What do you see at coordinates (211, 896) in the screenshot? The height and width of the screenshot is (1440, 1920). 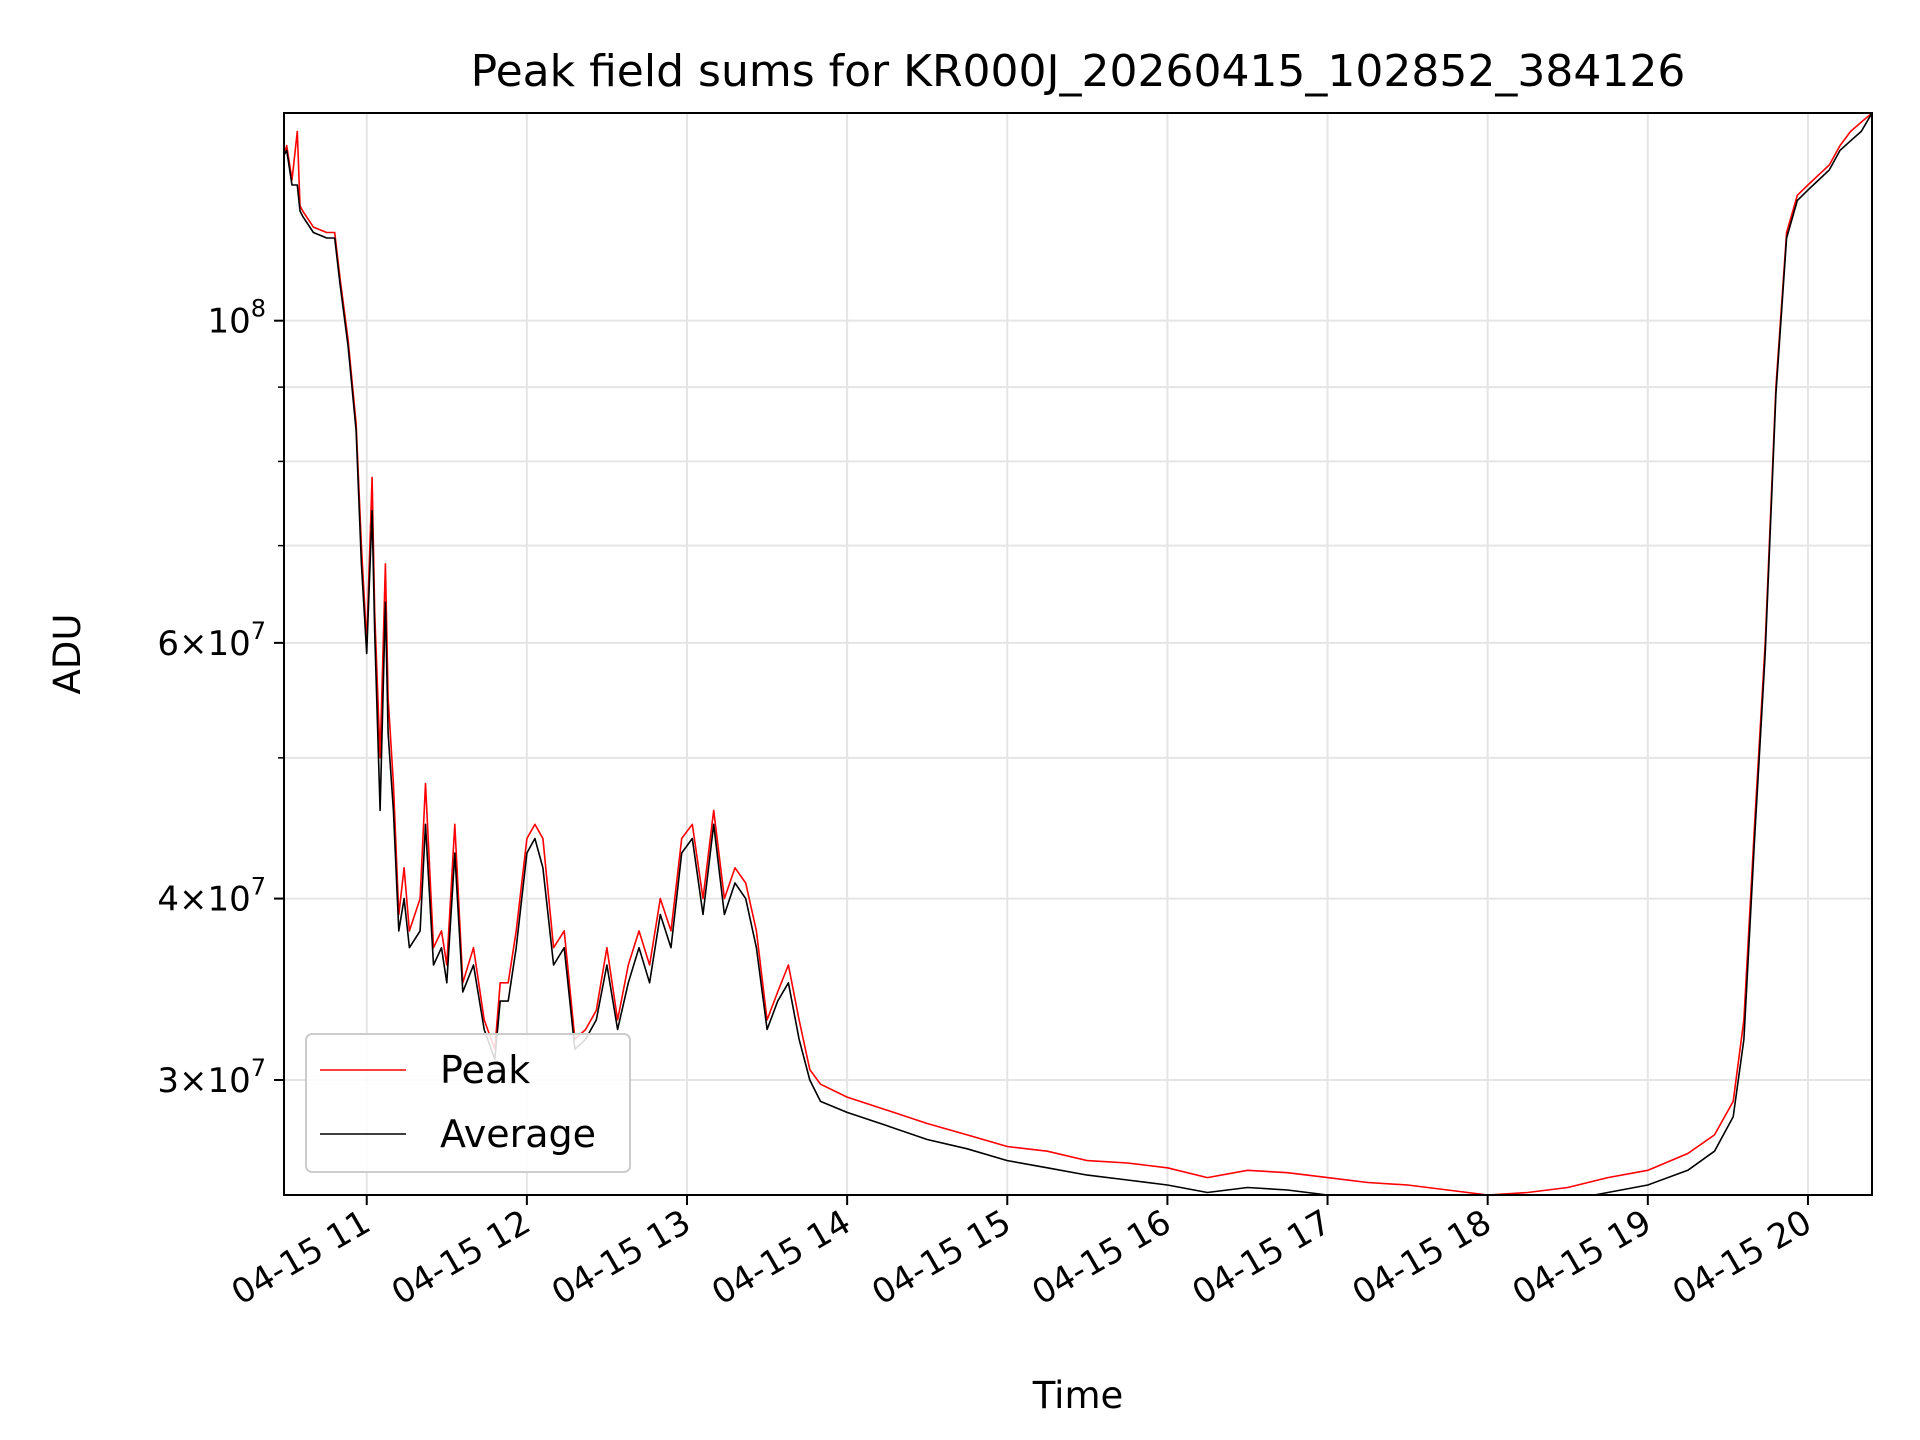 I see `y-tick-label: 4×107` at bounding box center [211, 896].